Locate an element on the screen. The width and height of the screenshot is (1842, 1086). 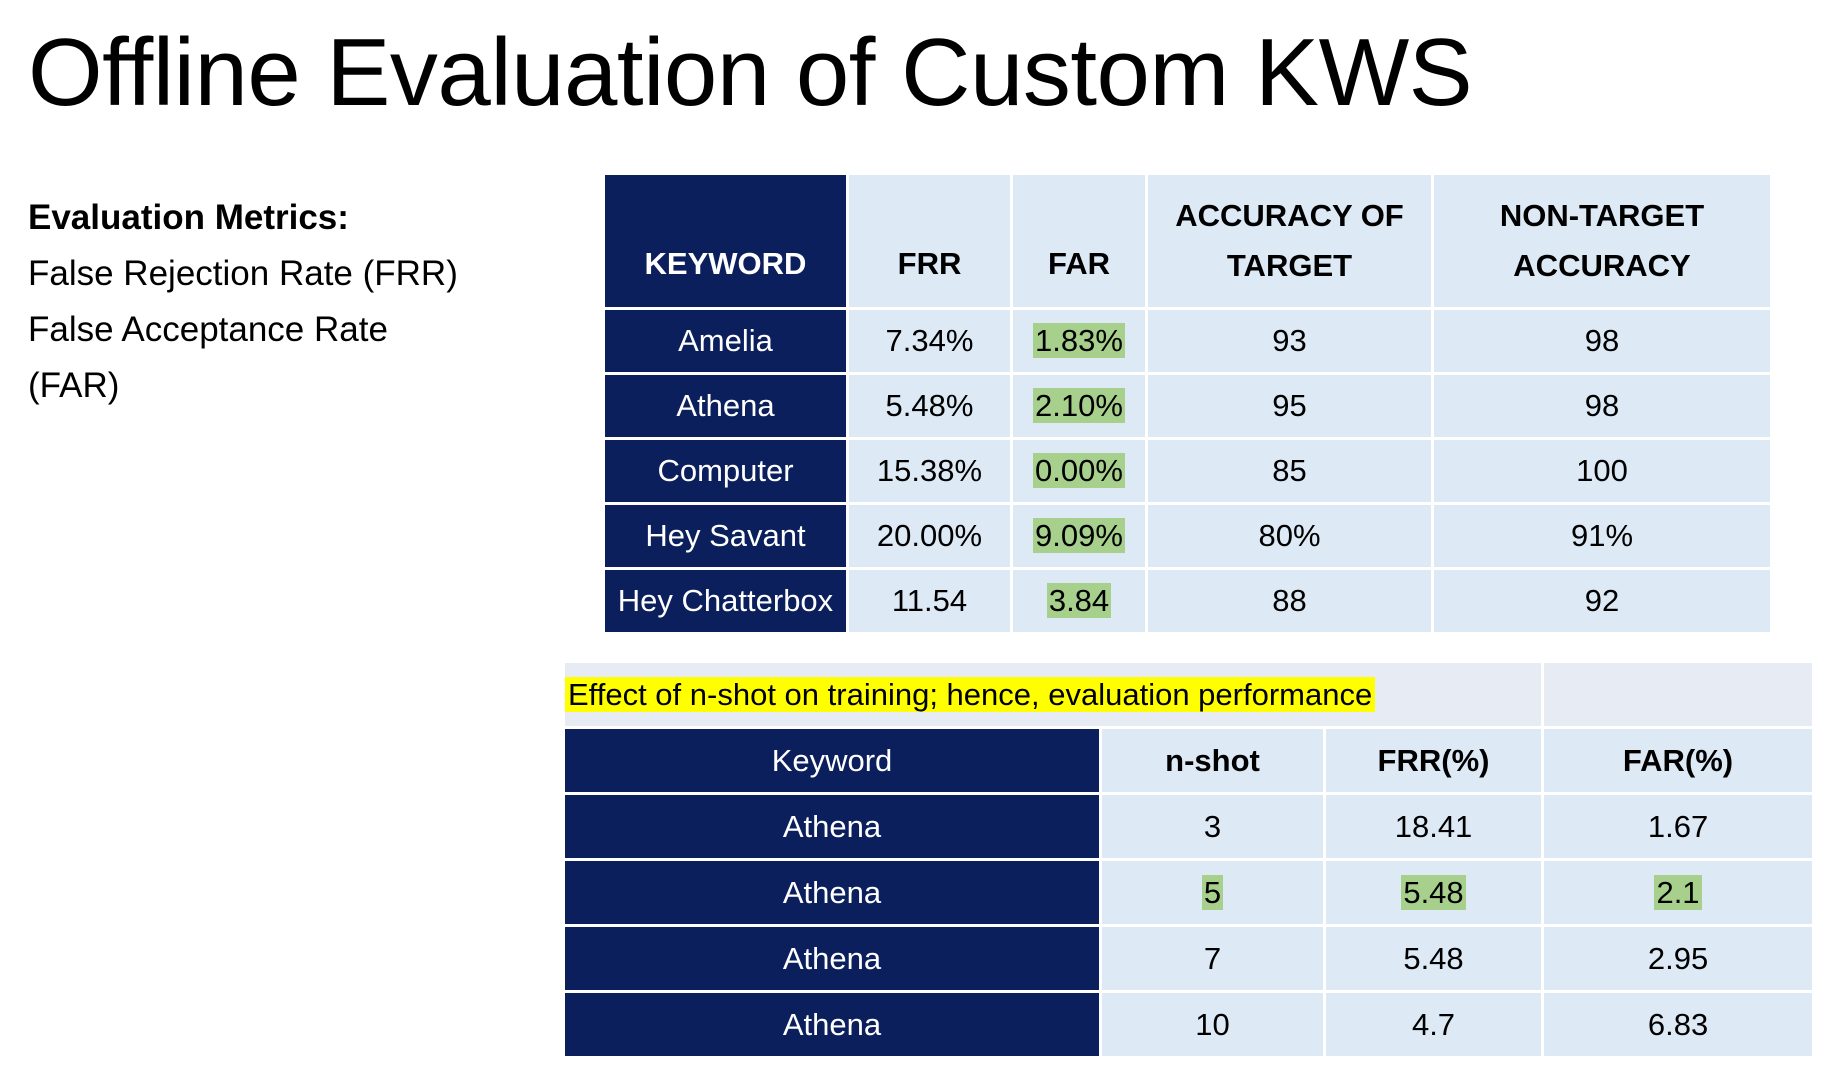
n-shot-cell: 10 is located at coordinates (1212, 1024).